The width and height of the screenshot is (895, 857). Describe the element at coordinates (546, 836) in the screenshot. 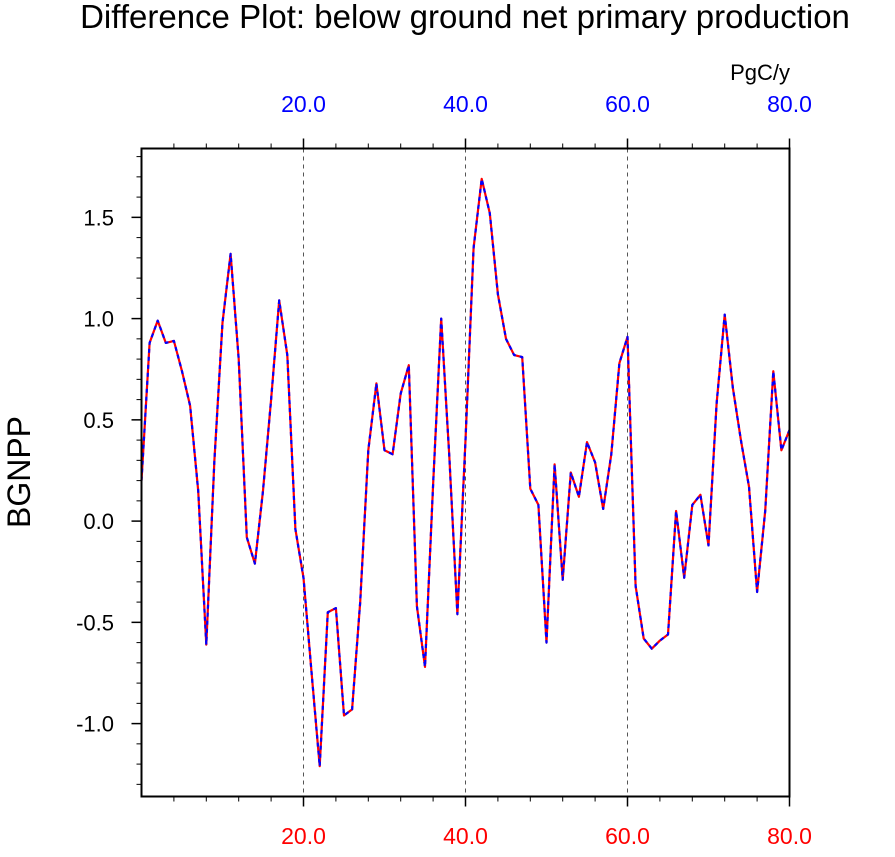

I see `bottom-x-tick-labels: 20.0 40.0 60.0 80.0` at that location.